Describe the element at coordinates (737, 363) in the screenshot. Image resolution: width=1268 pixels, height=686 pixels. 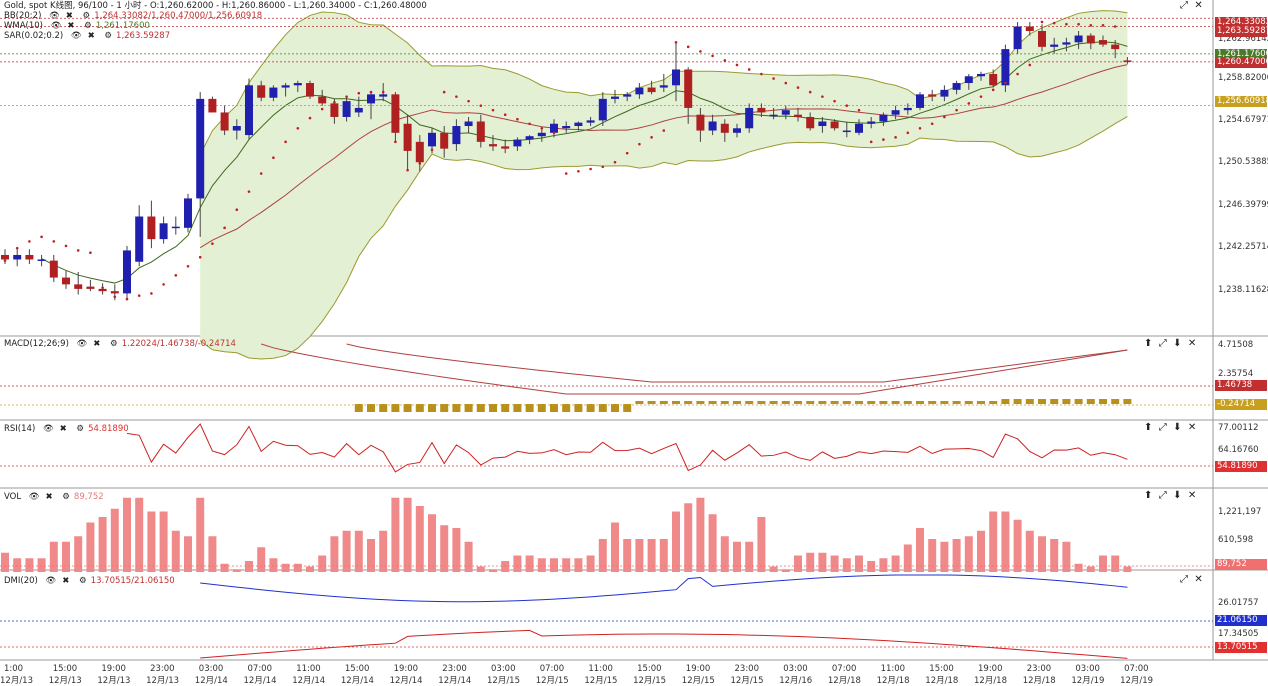
I see `macd-signal-line` at that location.